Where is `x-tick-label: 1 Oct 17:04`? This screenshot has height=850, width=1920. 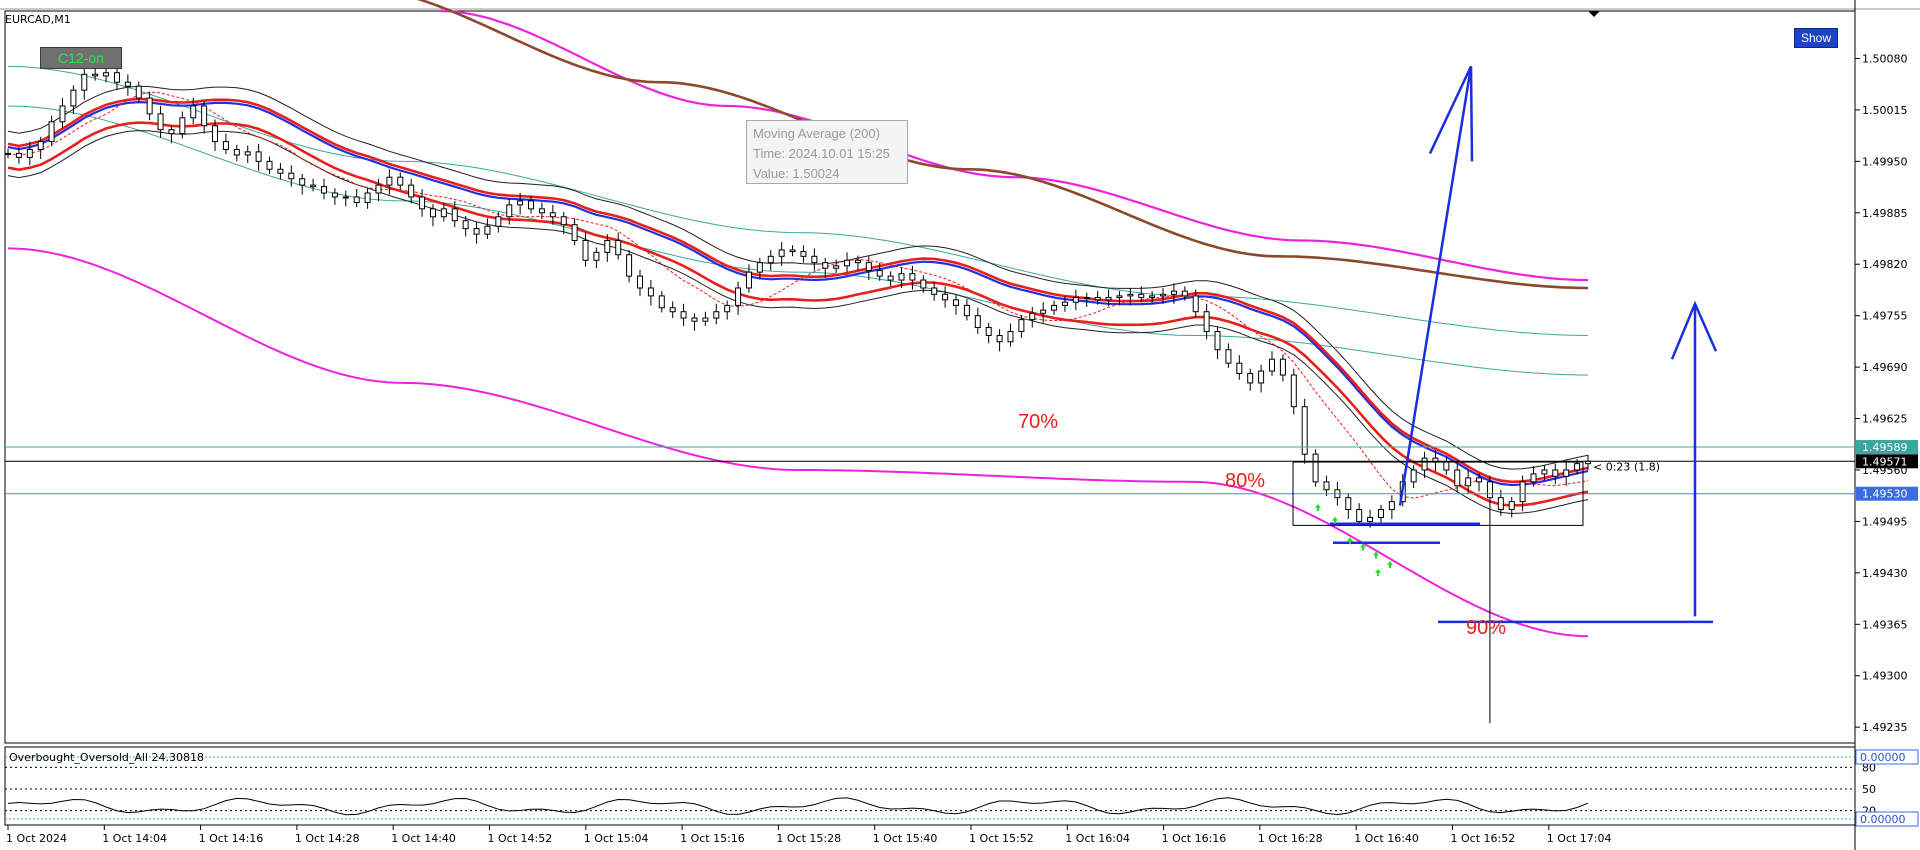 x-tick-label: 1 Oct 17:04 is located at coordinates (1579, 838).